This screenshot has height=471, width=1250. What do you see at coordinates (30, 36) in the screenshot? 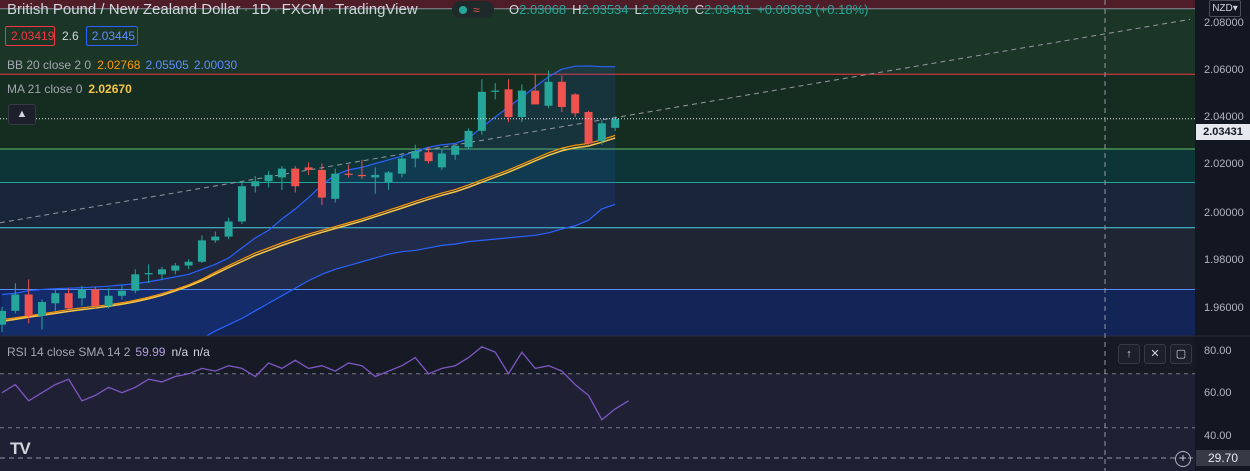
I see `bid-button: 2.03419` at bounding box center [30, 36].